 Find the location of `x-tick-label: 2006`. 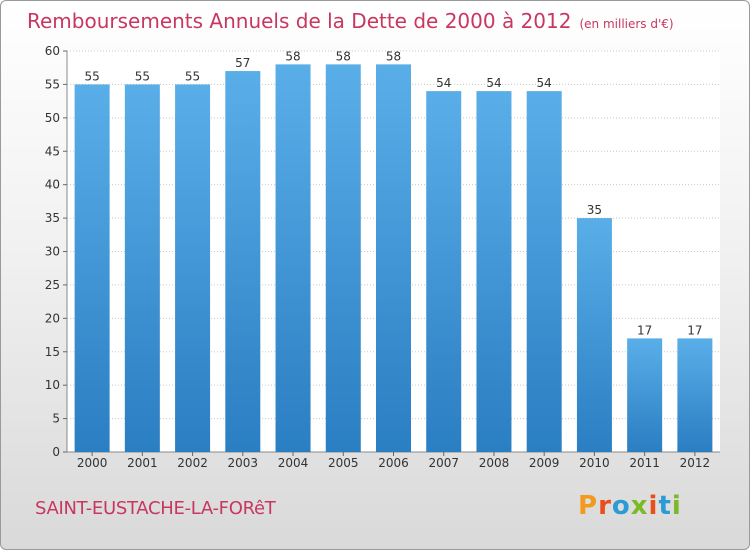

x-tick-label: 2006 is located at coordinates (393, 463).